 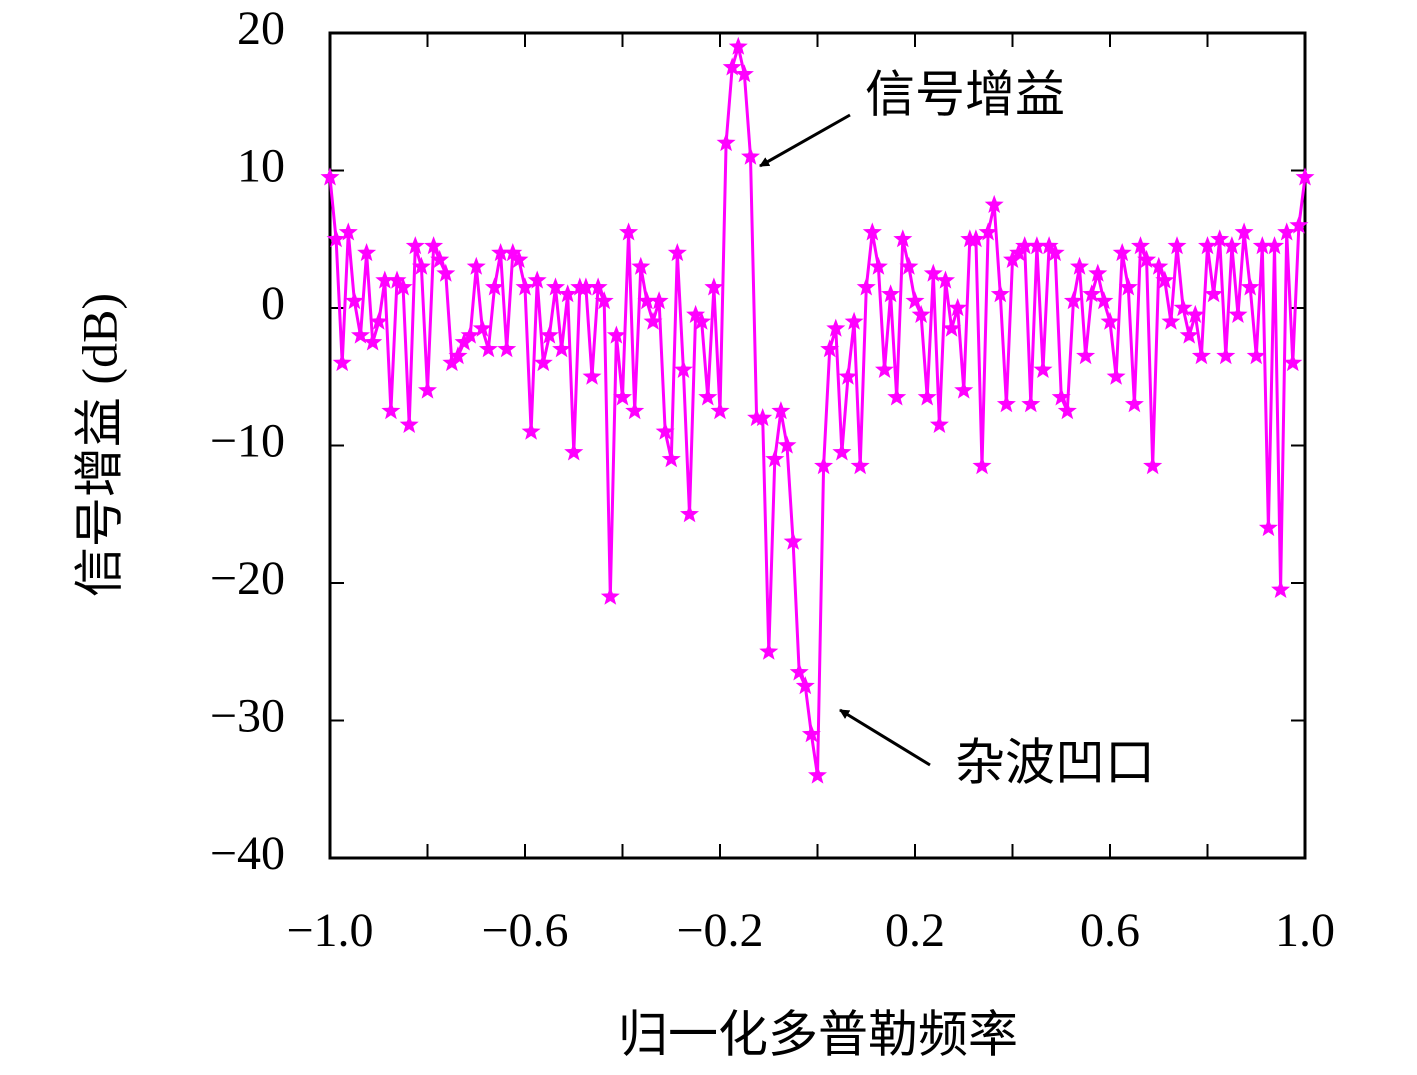 I want to click on x-tick-label: 1.0, so click(x=1305, y=930).